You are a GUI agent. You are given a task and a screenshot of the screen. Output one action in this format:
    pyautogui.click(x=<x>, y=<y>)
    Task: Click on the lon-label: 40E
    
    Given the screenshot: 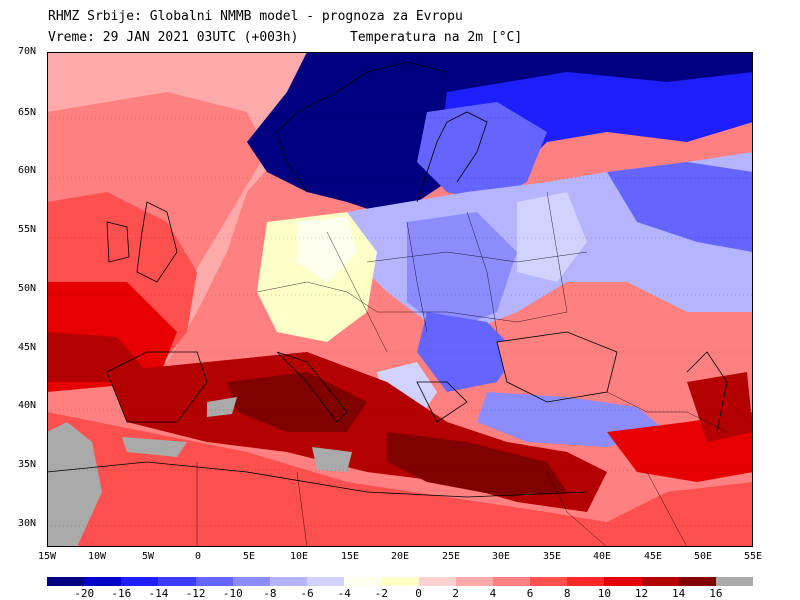 What is the action you would take?
    pyautogui.click(x=602, y=556)
    